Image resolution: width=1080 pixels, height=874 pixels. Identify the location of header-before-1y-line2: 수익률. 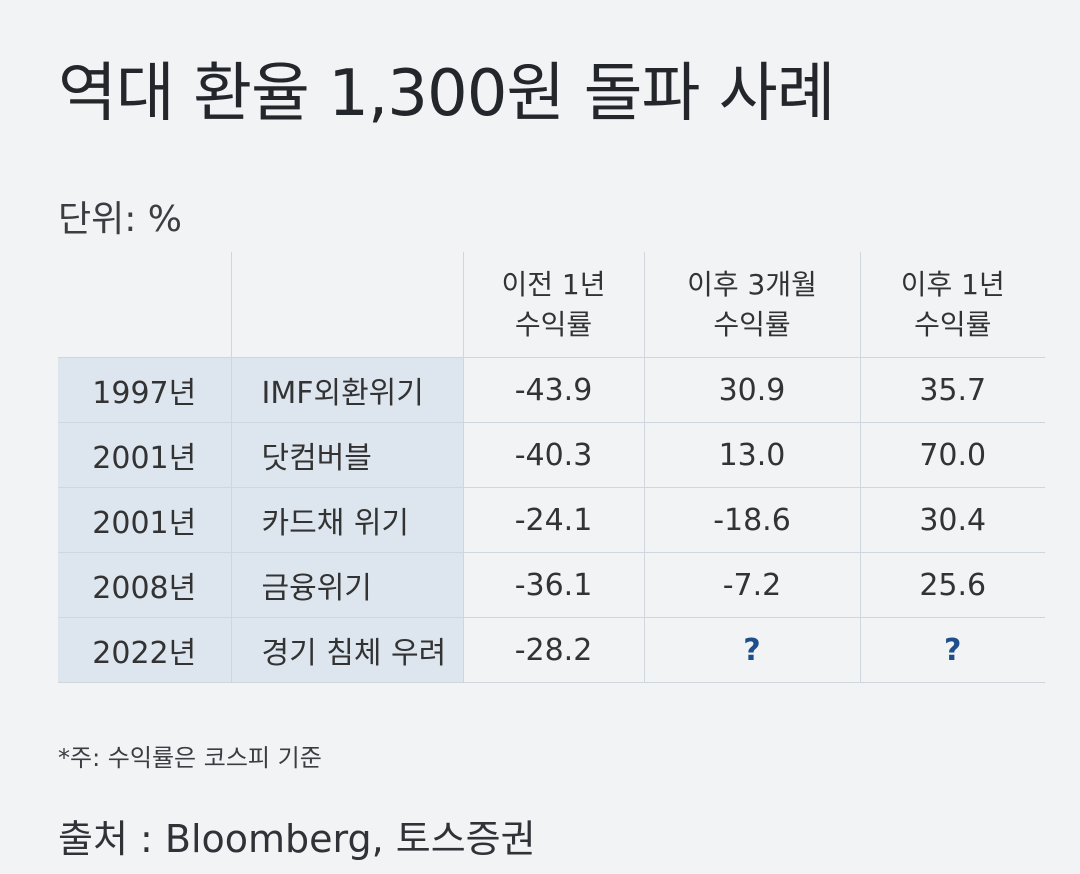
(553, 324).